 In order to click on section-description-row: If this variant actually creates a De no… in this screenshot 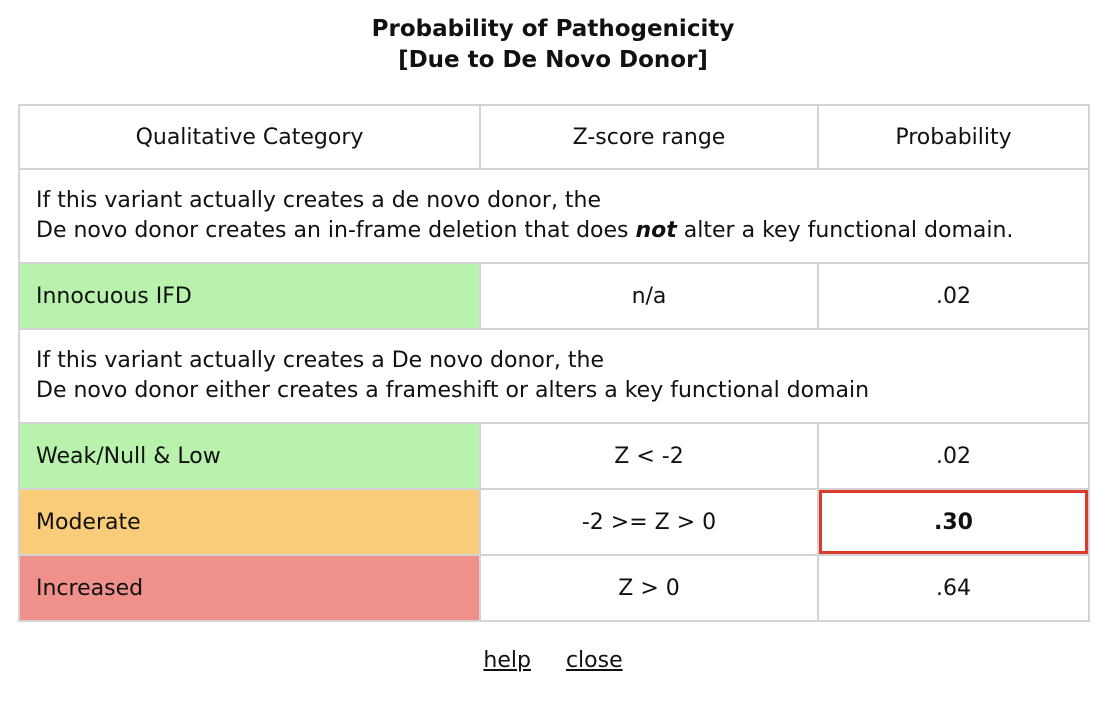, I will do `click(554, 376)`.